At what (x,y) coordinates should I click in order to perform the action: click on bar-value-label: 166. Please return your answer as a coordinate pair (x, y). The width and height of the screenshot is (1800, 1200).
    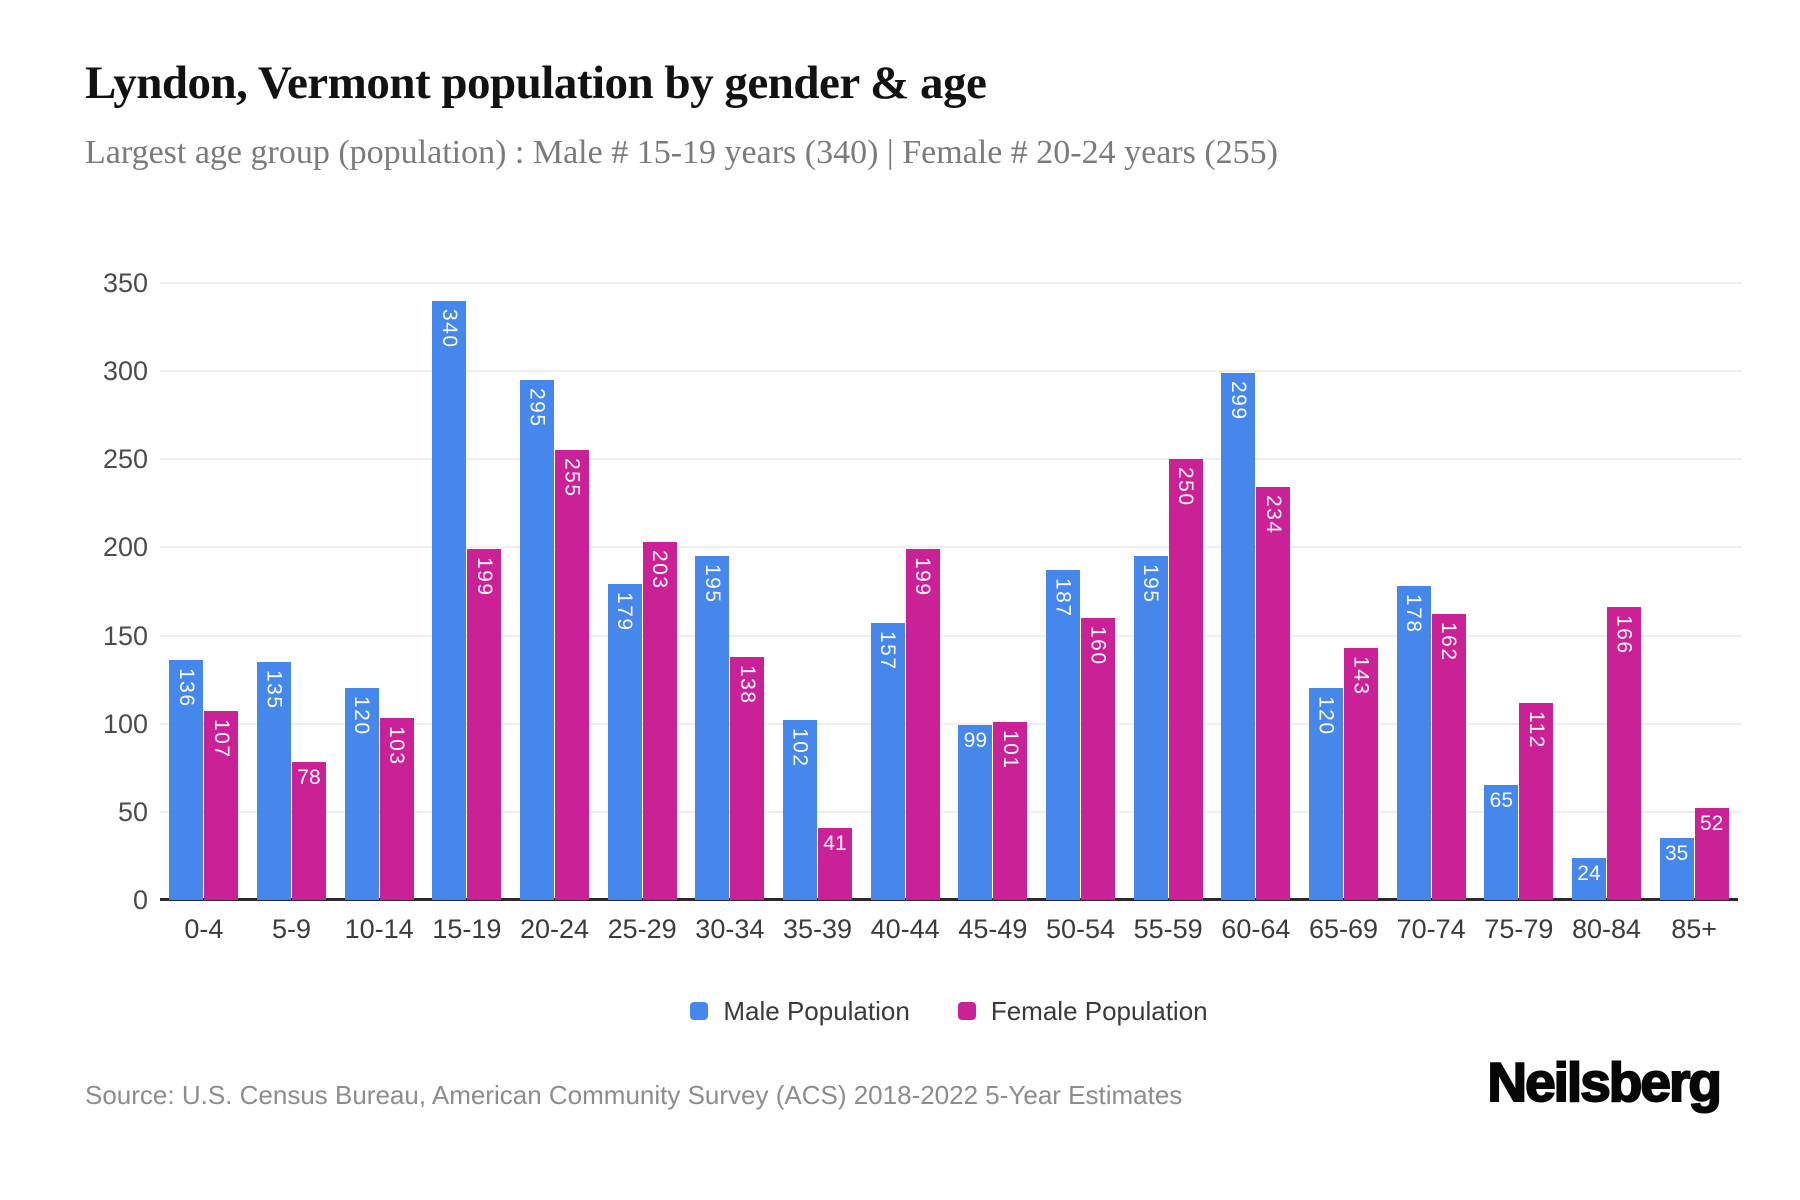
    Looking at the image, I should click on (1624, 635).